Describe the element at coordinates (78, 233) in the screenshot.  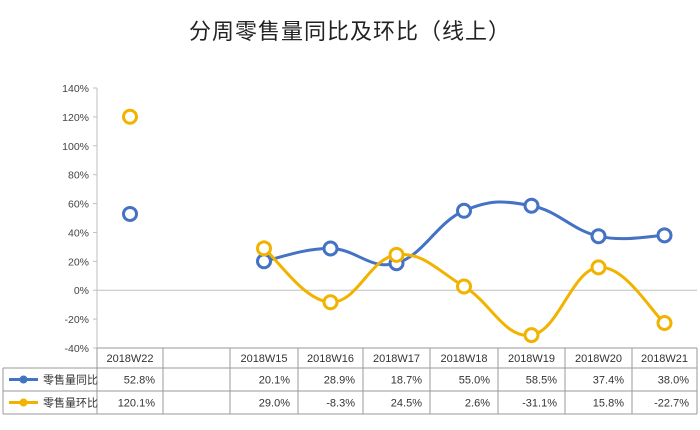
I see `y-tick-label: 40%` at that location.